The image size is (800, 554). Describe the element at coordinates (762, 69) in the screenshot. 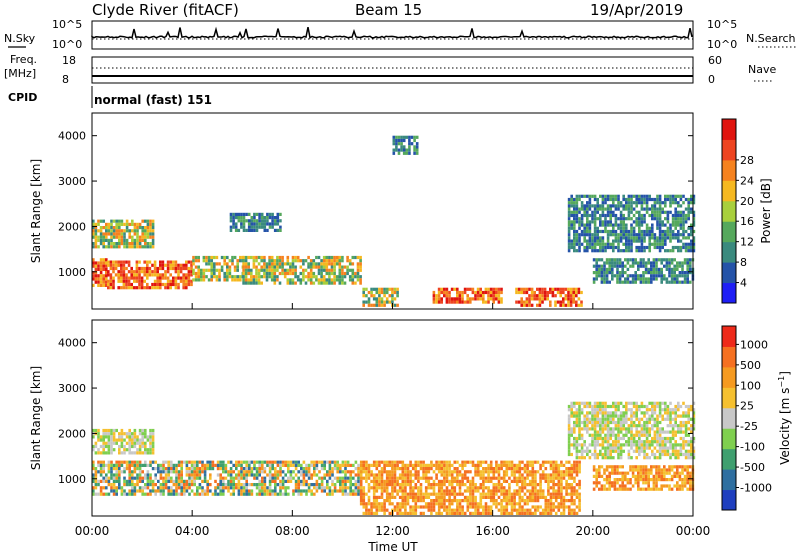

I see `nave-label: Nave` at that location.